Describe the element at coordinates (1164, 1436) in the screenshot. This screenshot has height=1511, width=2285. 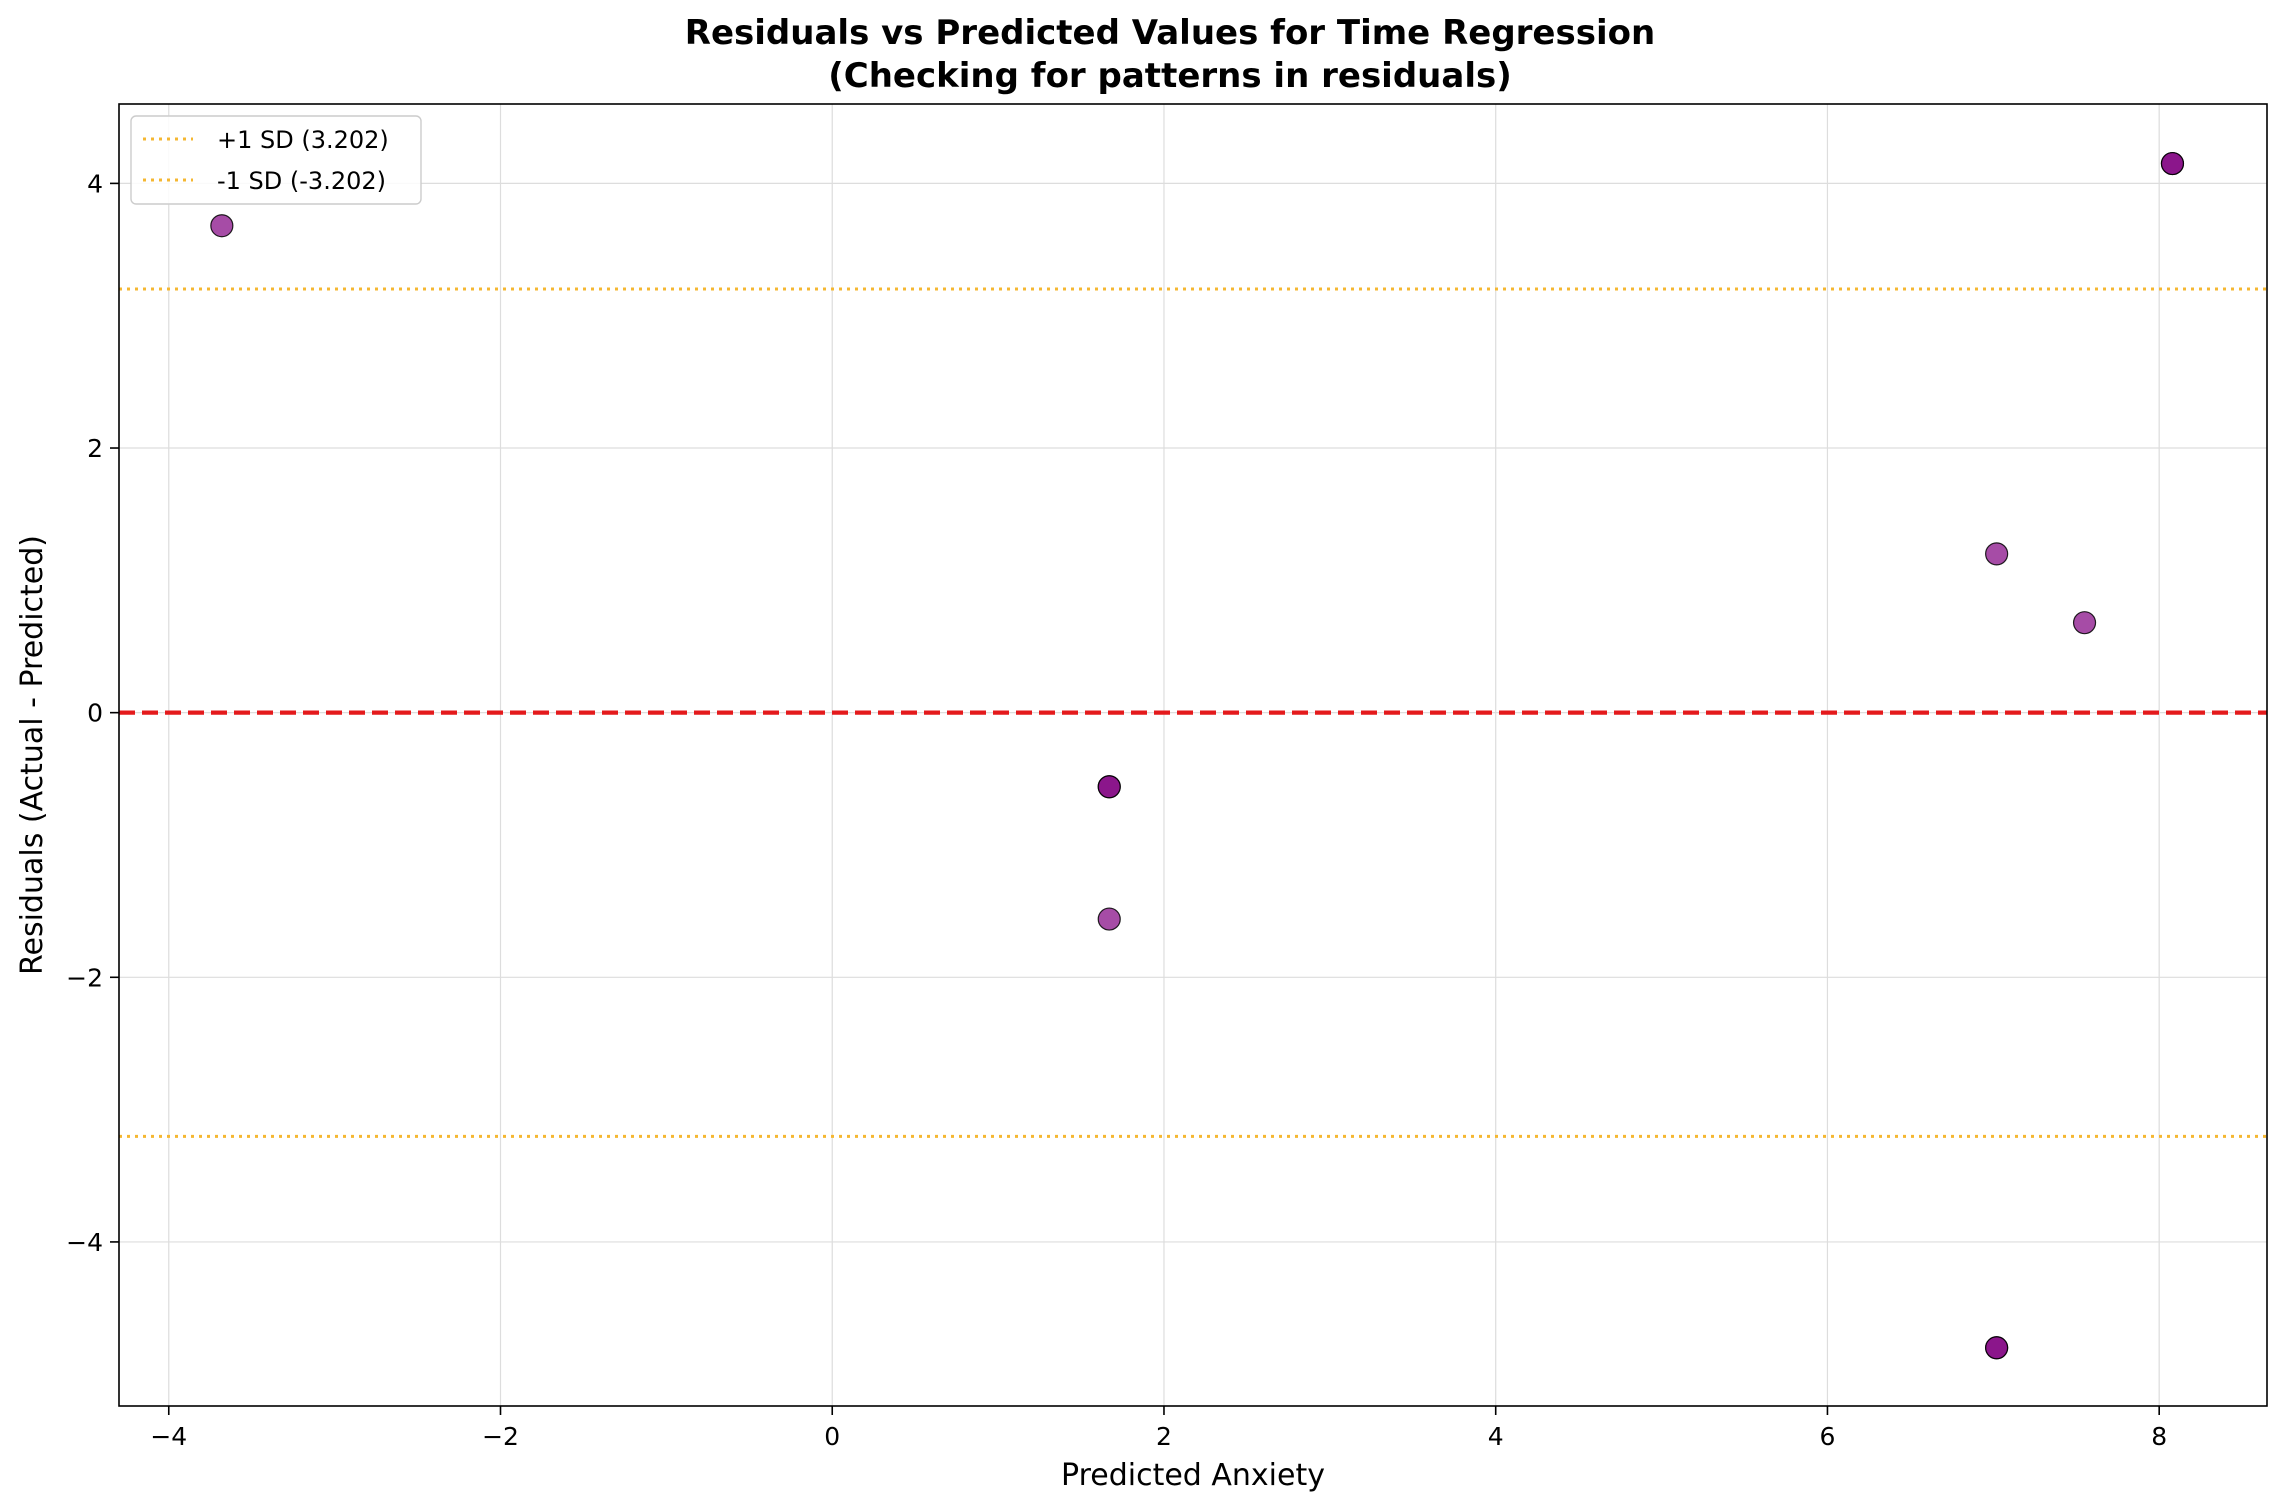
I see `x-tick-label: 2` at that location.